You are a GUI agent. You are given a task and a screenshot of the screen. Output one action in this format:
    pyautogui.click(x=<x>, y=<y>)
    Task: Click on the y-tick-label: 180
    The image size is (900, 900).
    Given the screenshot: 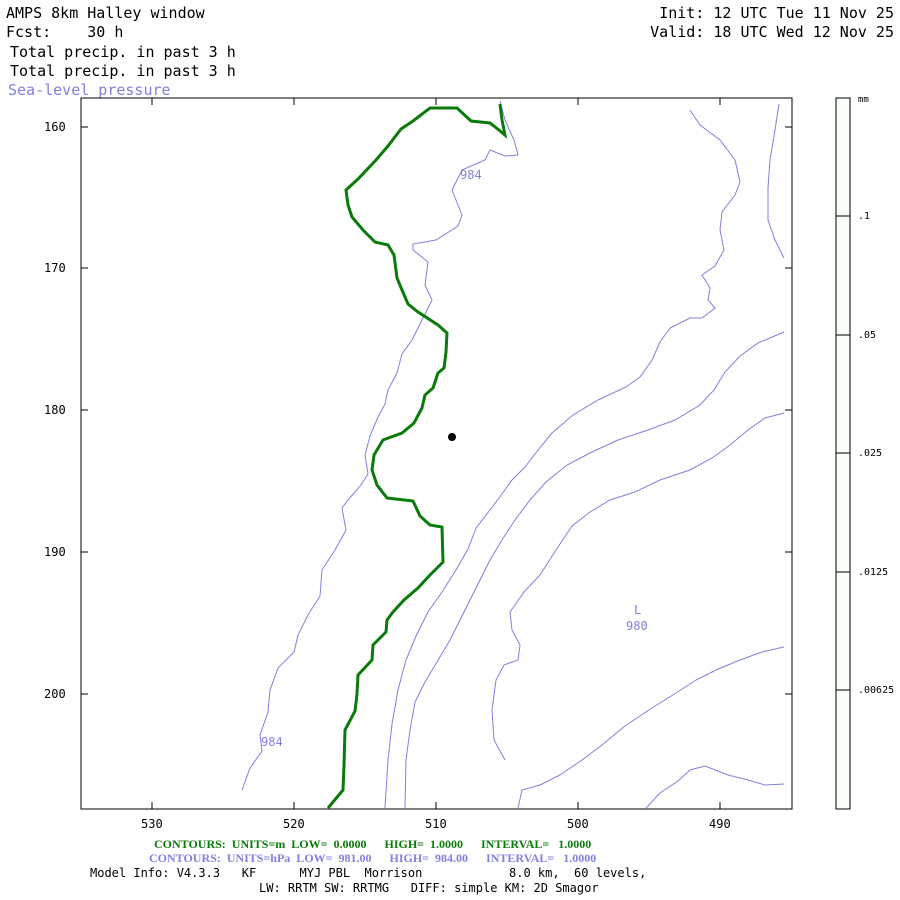 What is the action you would take?
    pyautogui.click(x=55, y=410)
    